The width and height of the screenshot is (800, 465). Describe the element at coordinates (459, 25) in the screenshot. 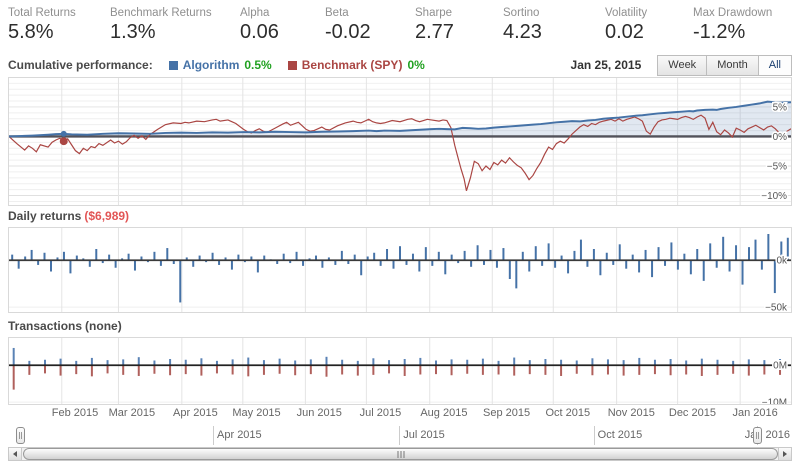

I see `stat-sharpe: Sharpe 2.77` at that location.